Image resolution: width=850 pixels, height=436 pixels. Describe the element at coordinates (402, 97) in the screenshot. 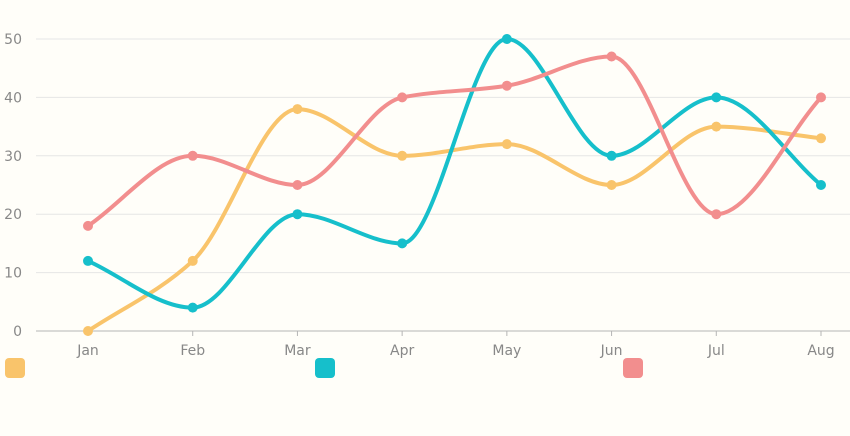

I see `series-3-point-apr` at that location.